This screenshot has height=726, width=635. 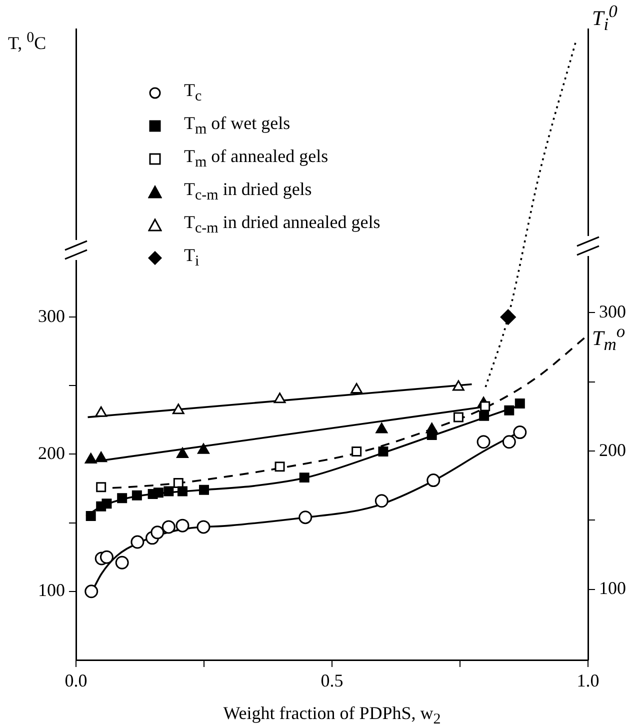 What do you see at coordinates (612, 311) in the screenshot?
I see `y2-tick-label: 300` at bounding box center [612, 311].